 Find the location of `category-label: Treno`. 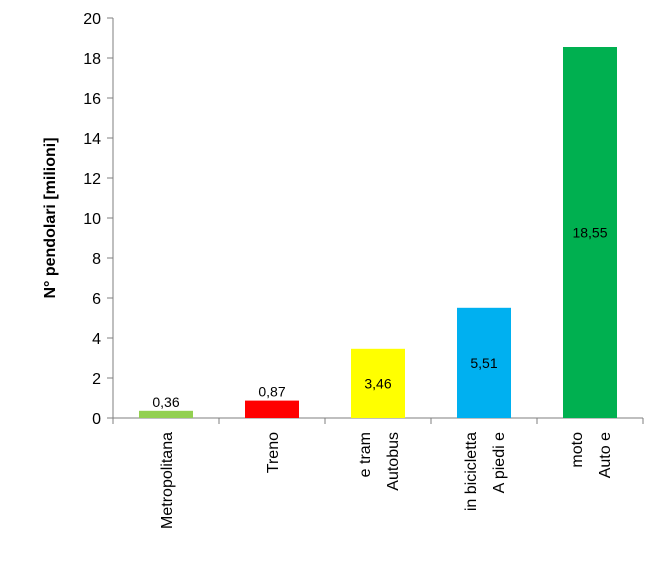

category-label: Treno is located at coordinates (273, 452).